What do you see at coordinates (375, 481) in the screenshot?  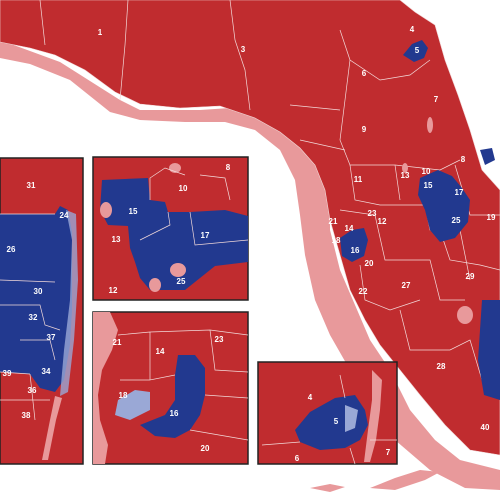 I see `florida-keys` at bounding box center [375, 481].